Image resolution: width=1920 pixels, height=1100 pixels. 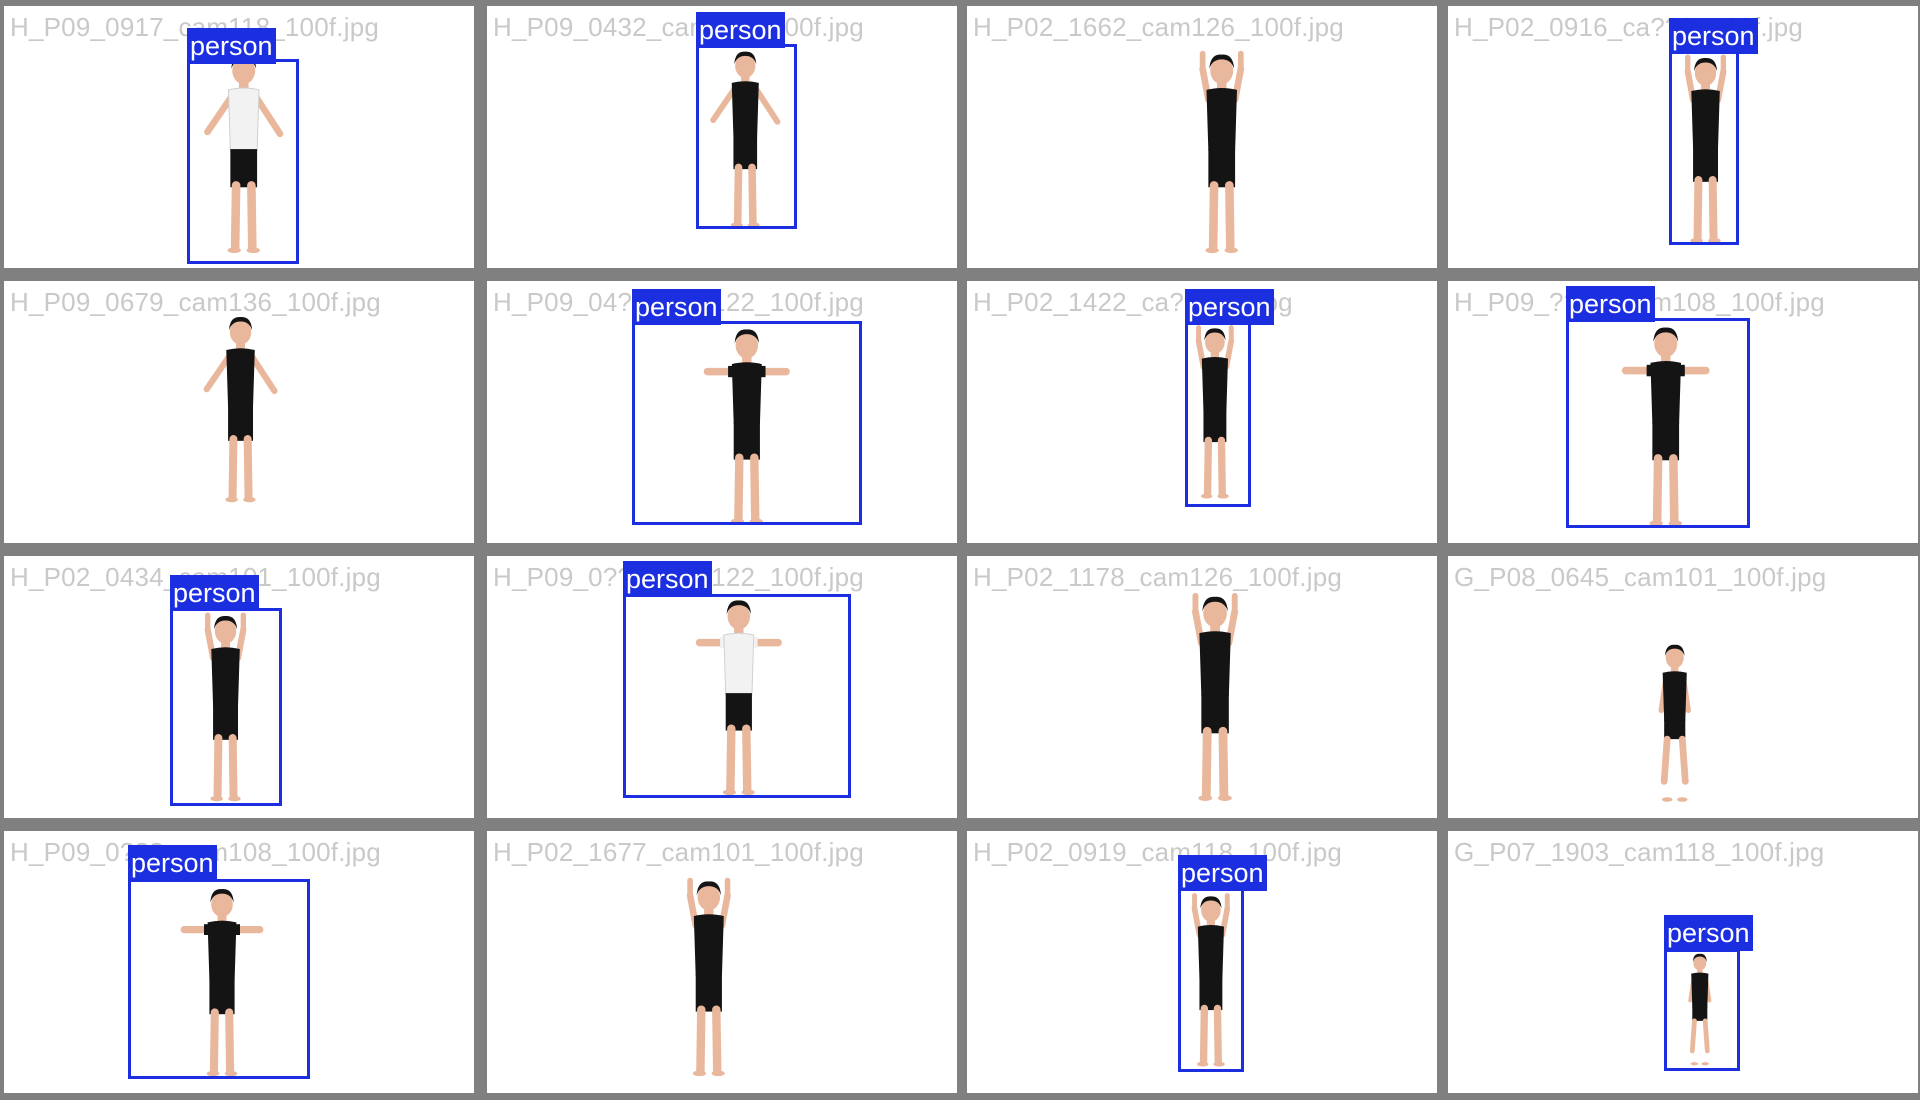 I want to click on image-tile: H_P02_1662_cam126_100f.jpg, so click(x=1202, y=137).